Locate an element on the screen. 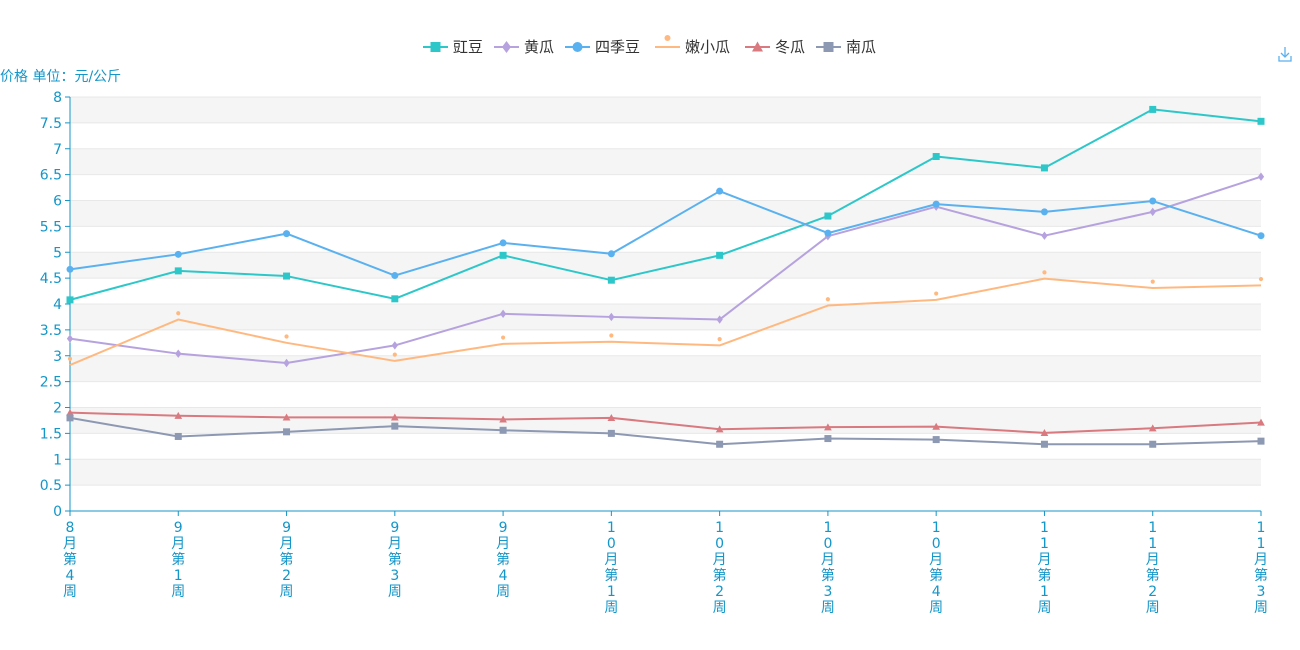 The height and width of the screenshot is (650, 1300). legend-item: 冬瓜 is located at coordinates (775, 47).